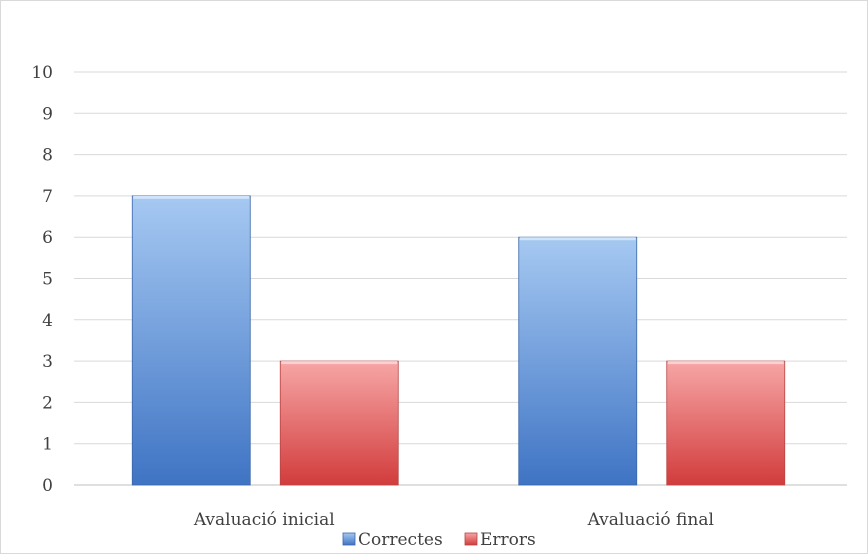 The width and height of the screenshot is (868, 554). I want to click on y-axis: 0 1 2 3 4 5 6 7 8 9 10, so click(42, 279).